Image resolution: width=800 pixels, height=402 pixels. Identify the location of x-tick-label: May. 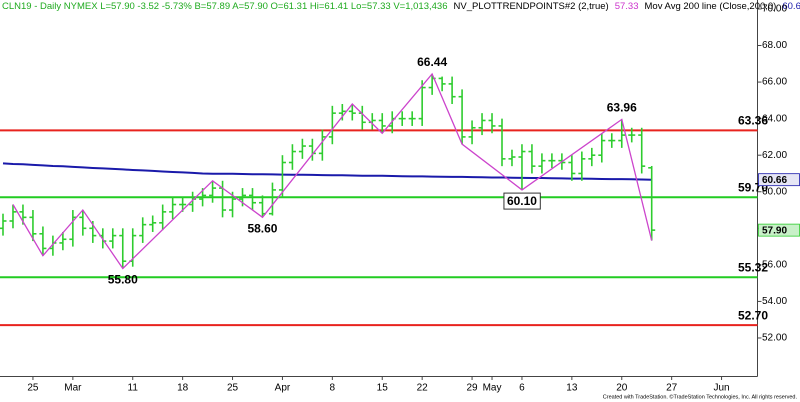
(492, 388).